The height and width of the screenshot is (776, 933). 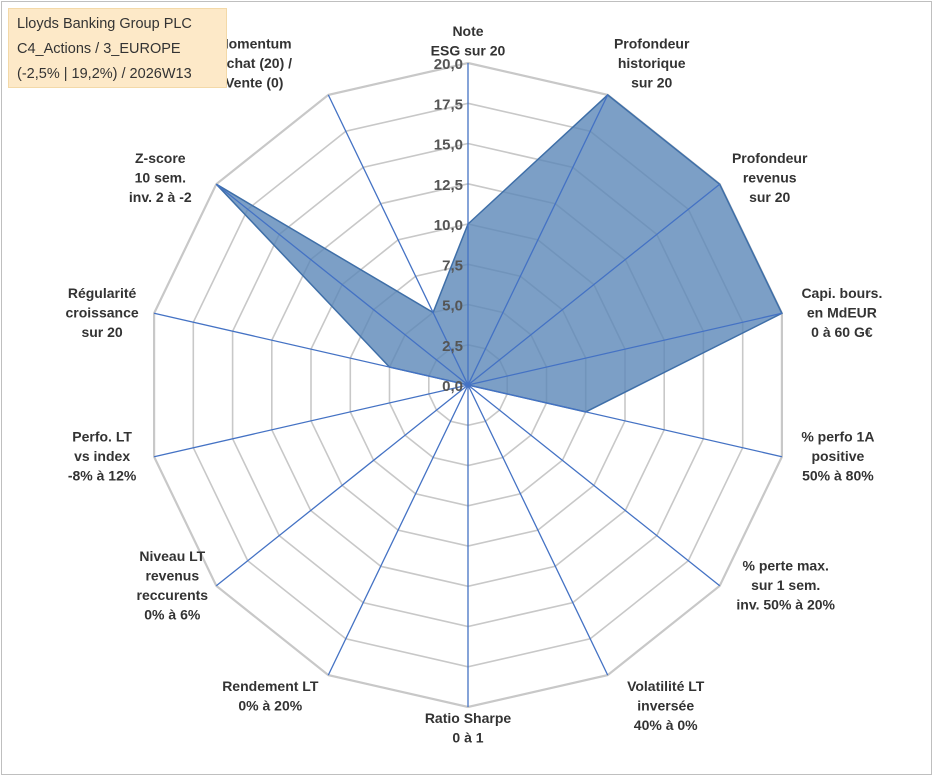 What do you see at coordinates (254, 43) in the screenshot?
I see `axis-label-line: Momentum` at bounding box center [254, 43].